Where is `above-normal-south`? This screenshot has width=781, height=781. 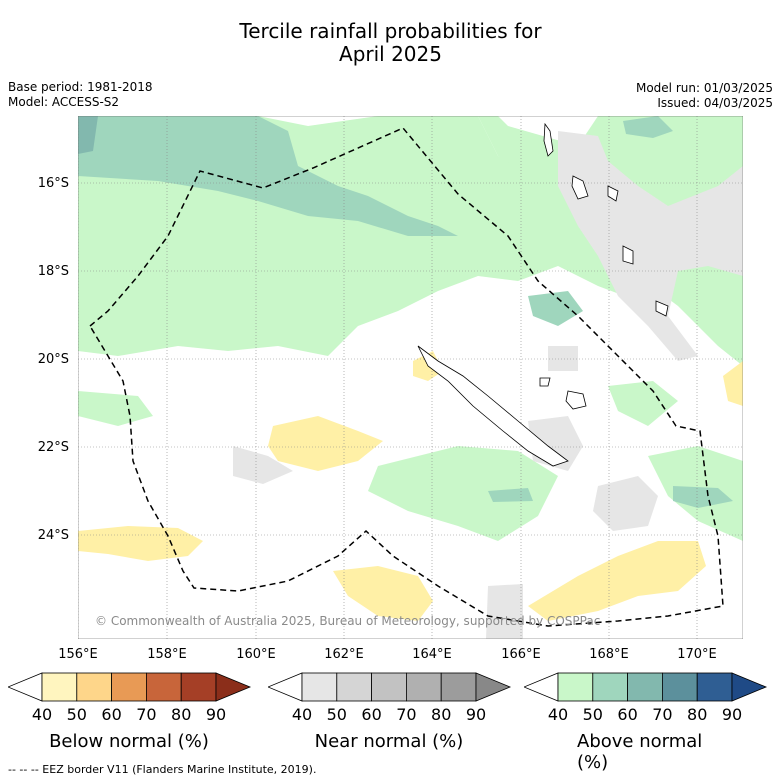
above-normal-south is located at coordinates (463, 493).